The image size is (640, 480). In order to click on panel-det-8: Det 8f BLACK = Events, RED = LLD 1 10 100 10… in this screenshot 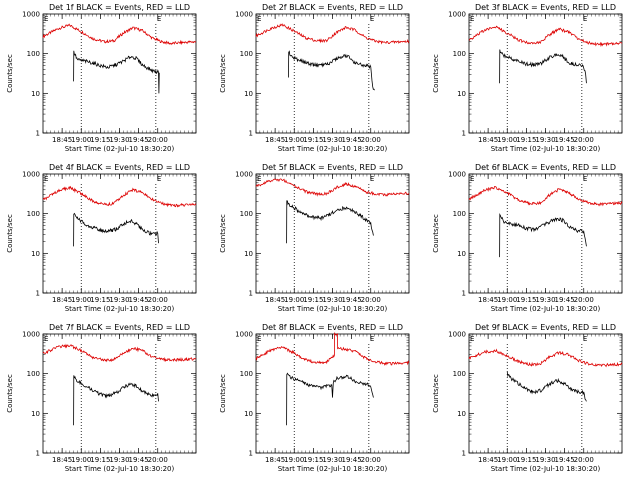, I will do `click(319, 400)`.